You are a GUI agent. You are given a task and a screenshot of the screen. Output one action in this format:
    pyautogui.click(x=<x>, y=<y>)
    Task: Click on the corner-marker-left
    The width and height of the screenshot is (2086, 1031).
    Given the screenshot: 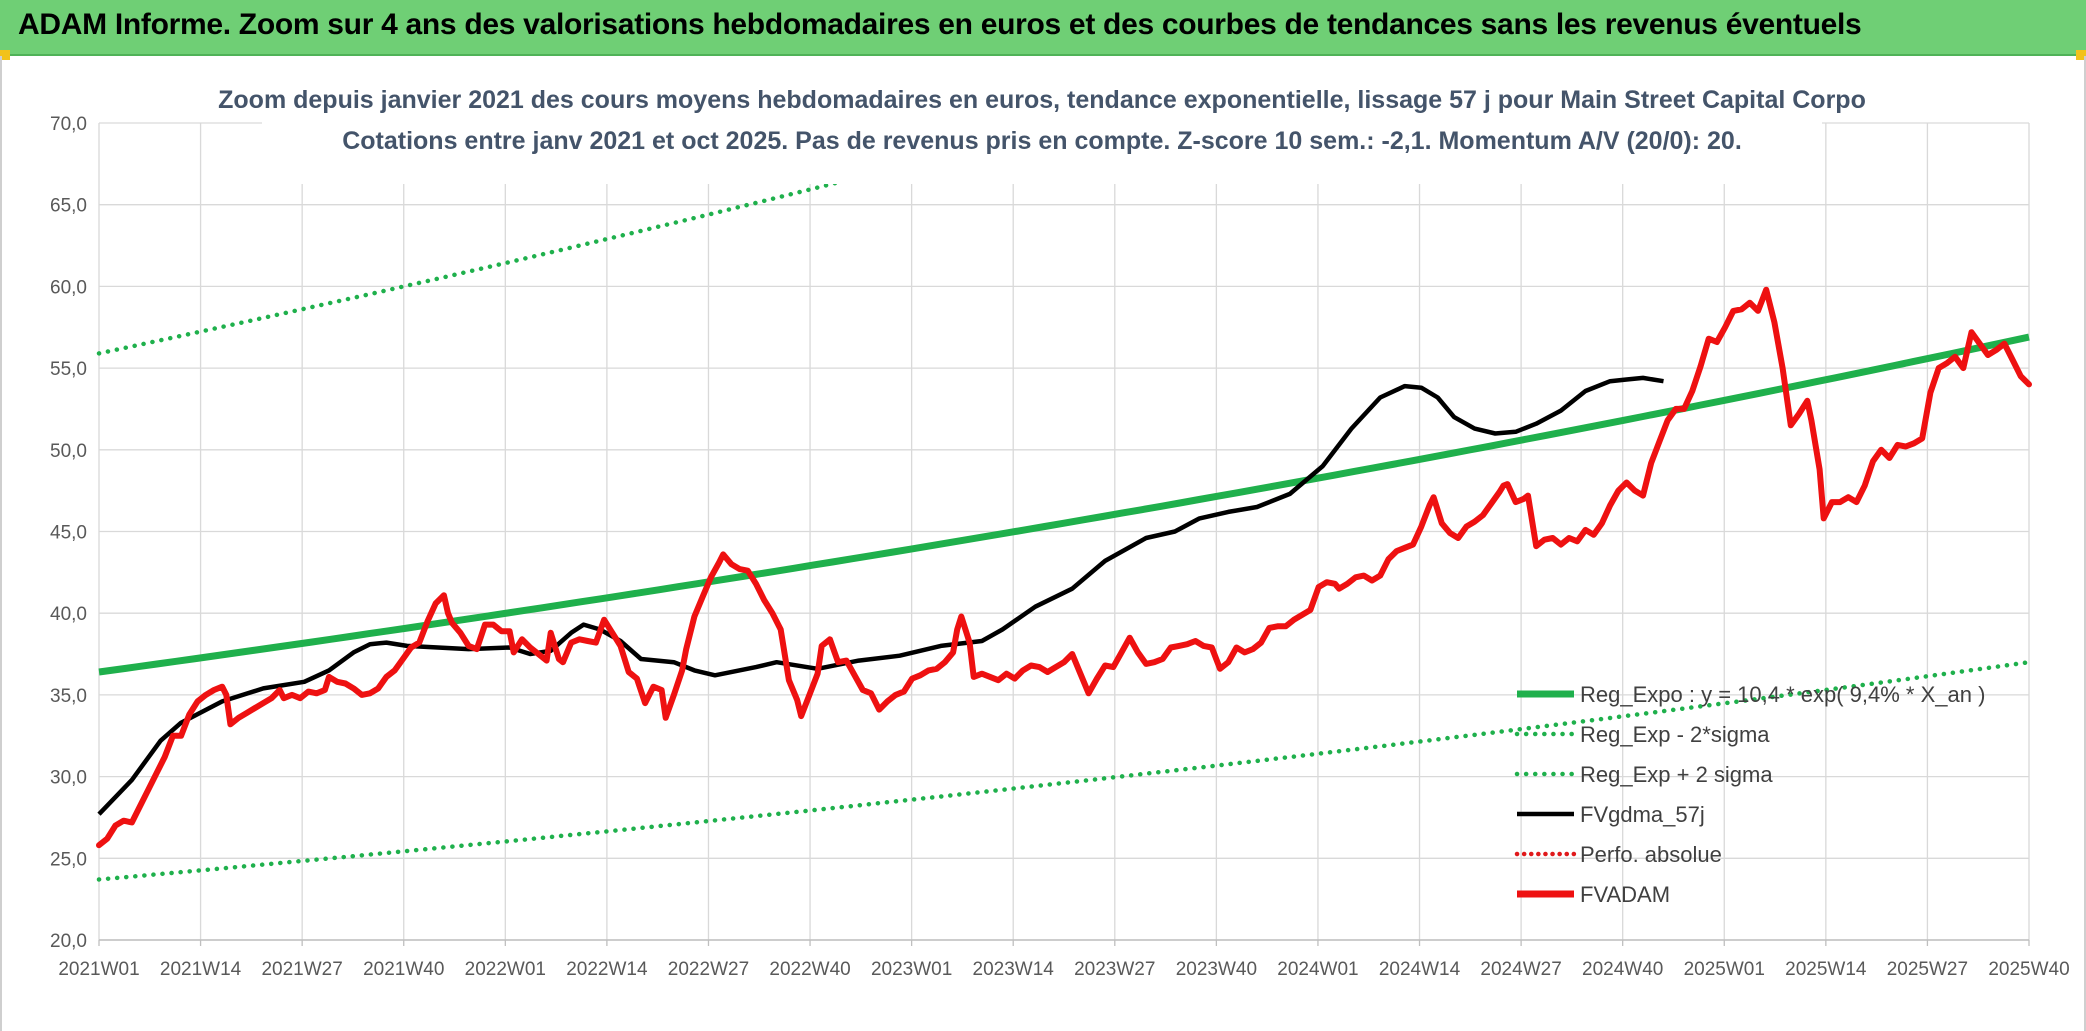 What is the action you would take?
    pyautogui.click(x=5, y=55)
    